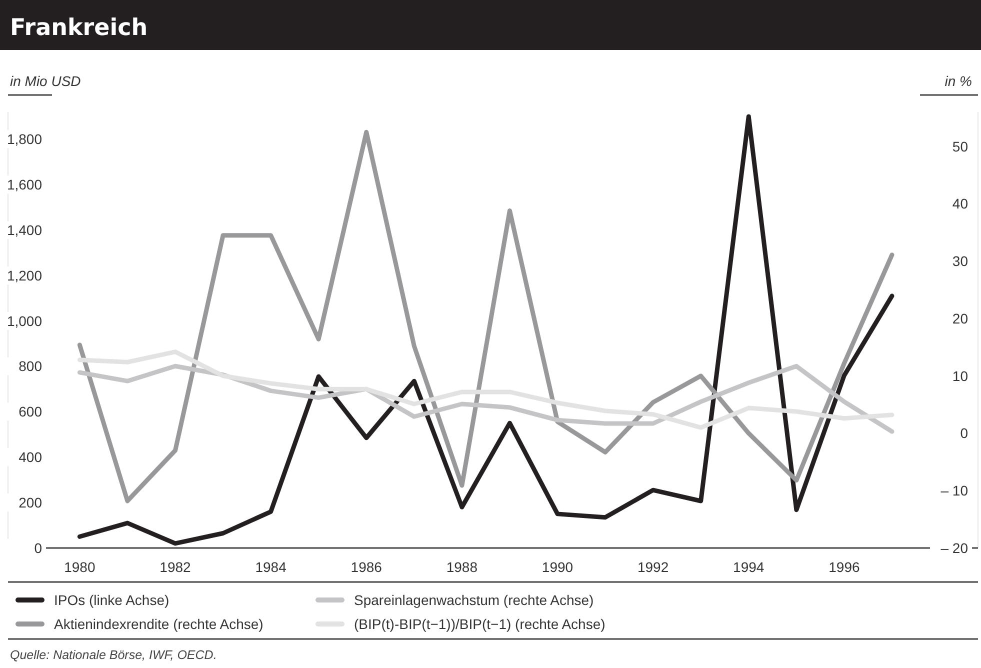 The image size is (981, 668). Describe the element at coordinates (964, 433) in the screenshot. I see `y2-tick-label: 0` at that location.